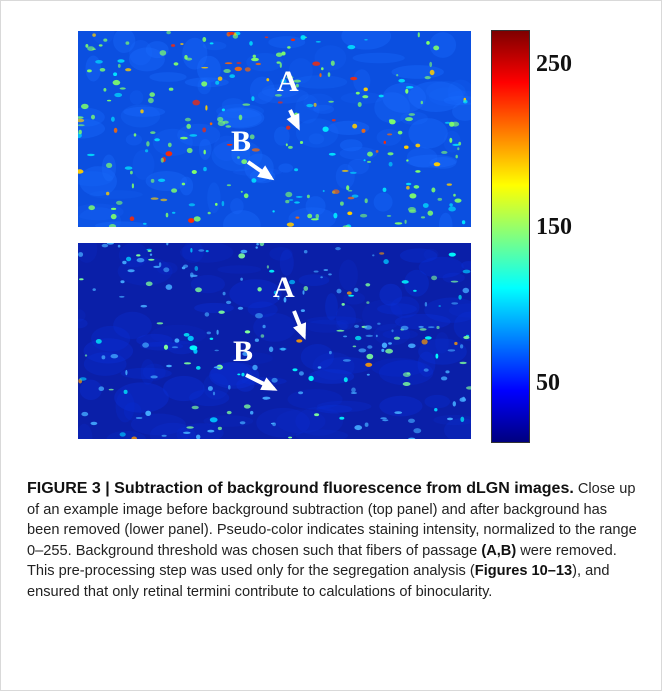 The width and height of the screenshot is (662, 691). Describe the element at coordinates (510, 236) in the screenshot. I see `colorbar` at that location.